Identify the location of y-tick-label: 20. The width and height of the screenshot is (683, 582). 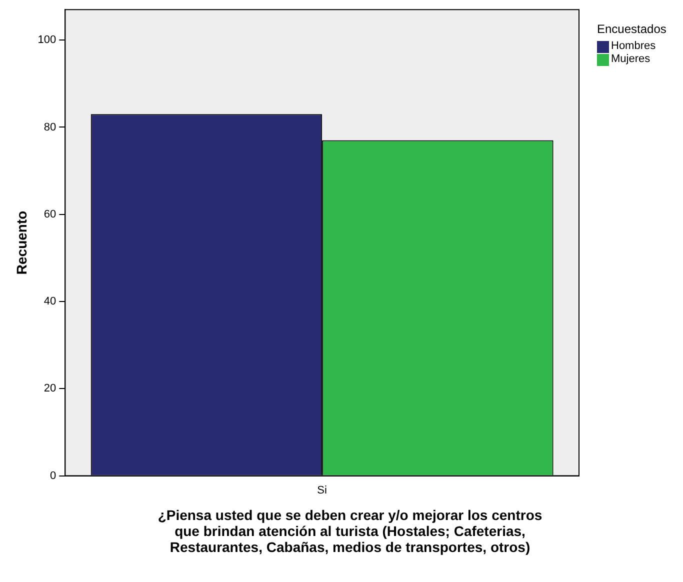
(50, 388).